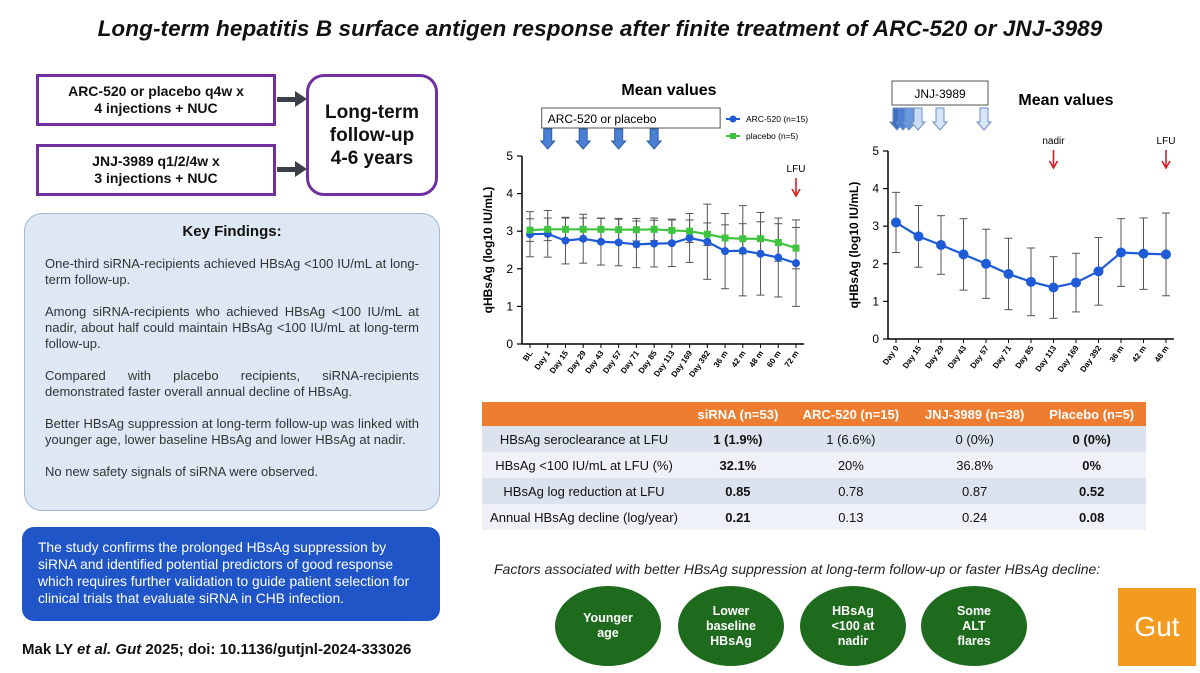 This screenshot has height=673, width=1200. What do you see at coordinates (1053, 141) in the screenshot?
I see `nadir-label: nadir` at bounding box center [1053, 141].